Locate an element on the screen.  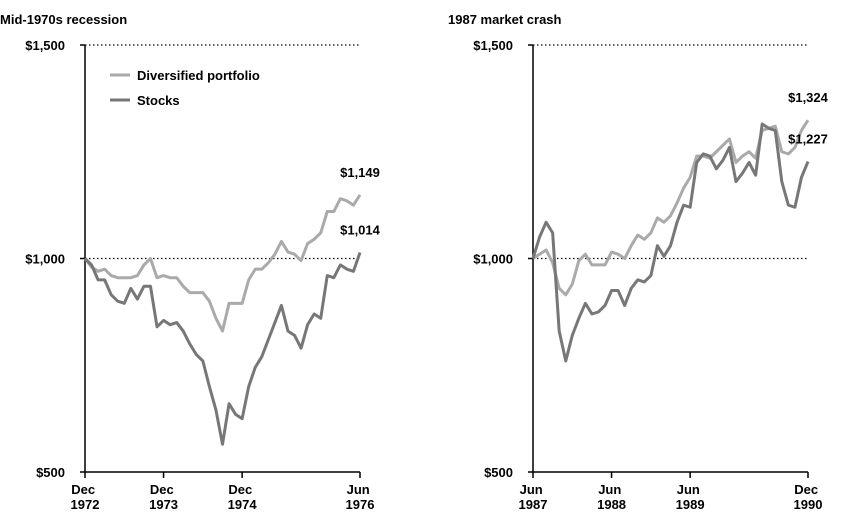
end-label: $1,014 is located at coordinates (360, 230).